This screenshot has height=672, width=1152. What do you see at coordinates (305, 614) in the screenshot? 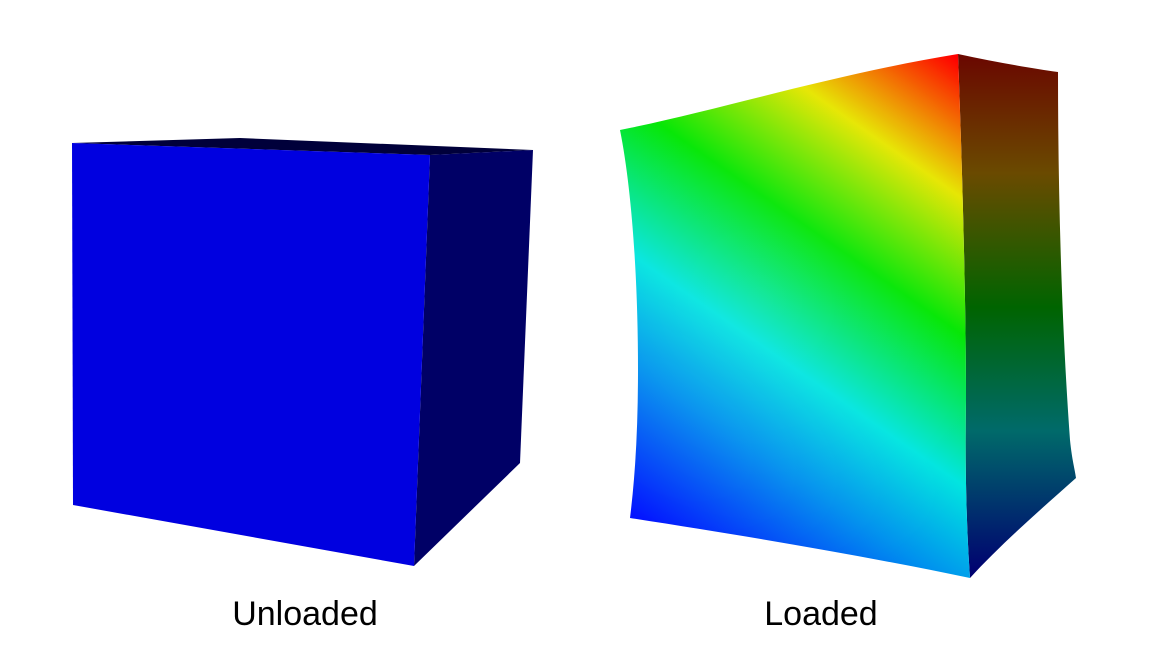
I see `unloaded-caption: Unloaded` at bounding box center [305, 614].